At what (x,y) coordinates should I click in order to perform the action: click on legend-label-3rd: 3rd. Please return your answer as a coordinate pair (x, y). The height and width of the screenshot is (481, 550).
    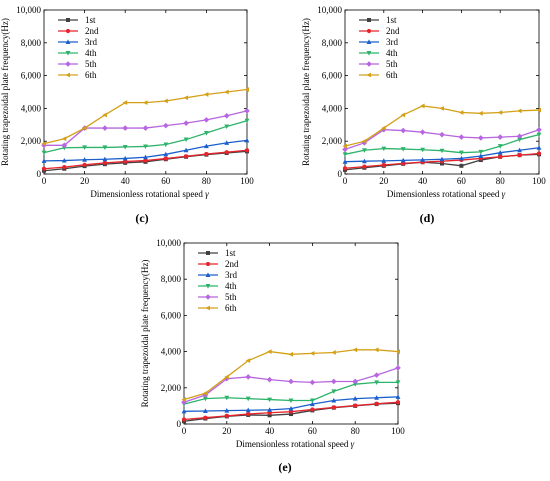
    Looking at the image, I should click on (231, 275).